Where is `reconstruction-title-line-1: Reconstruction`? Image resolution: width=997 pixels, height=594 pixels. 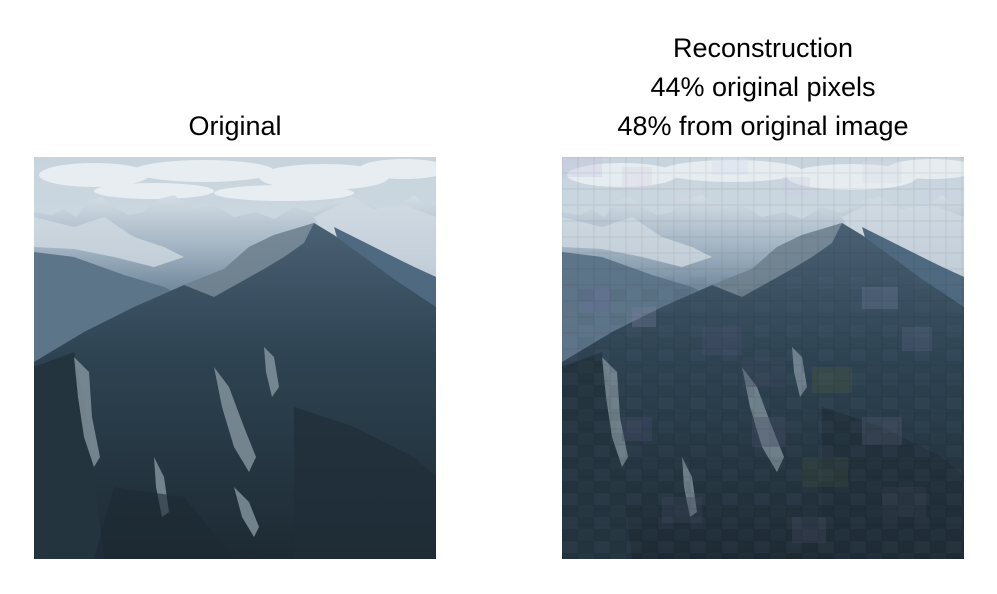
reconstruction-title-line-1: Reconstruction is located at coordinates (763, 48).